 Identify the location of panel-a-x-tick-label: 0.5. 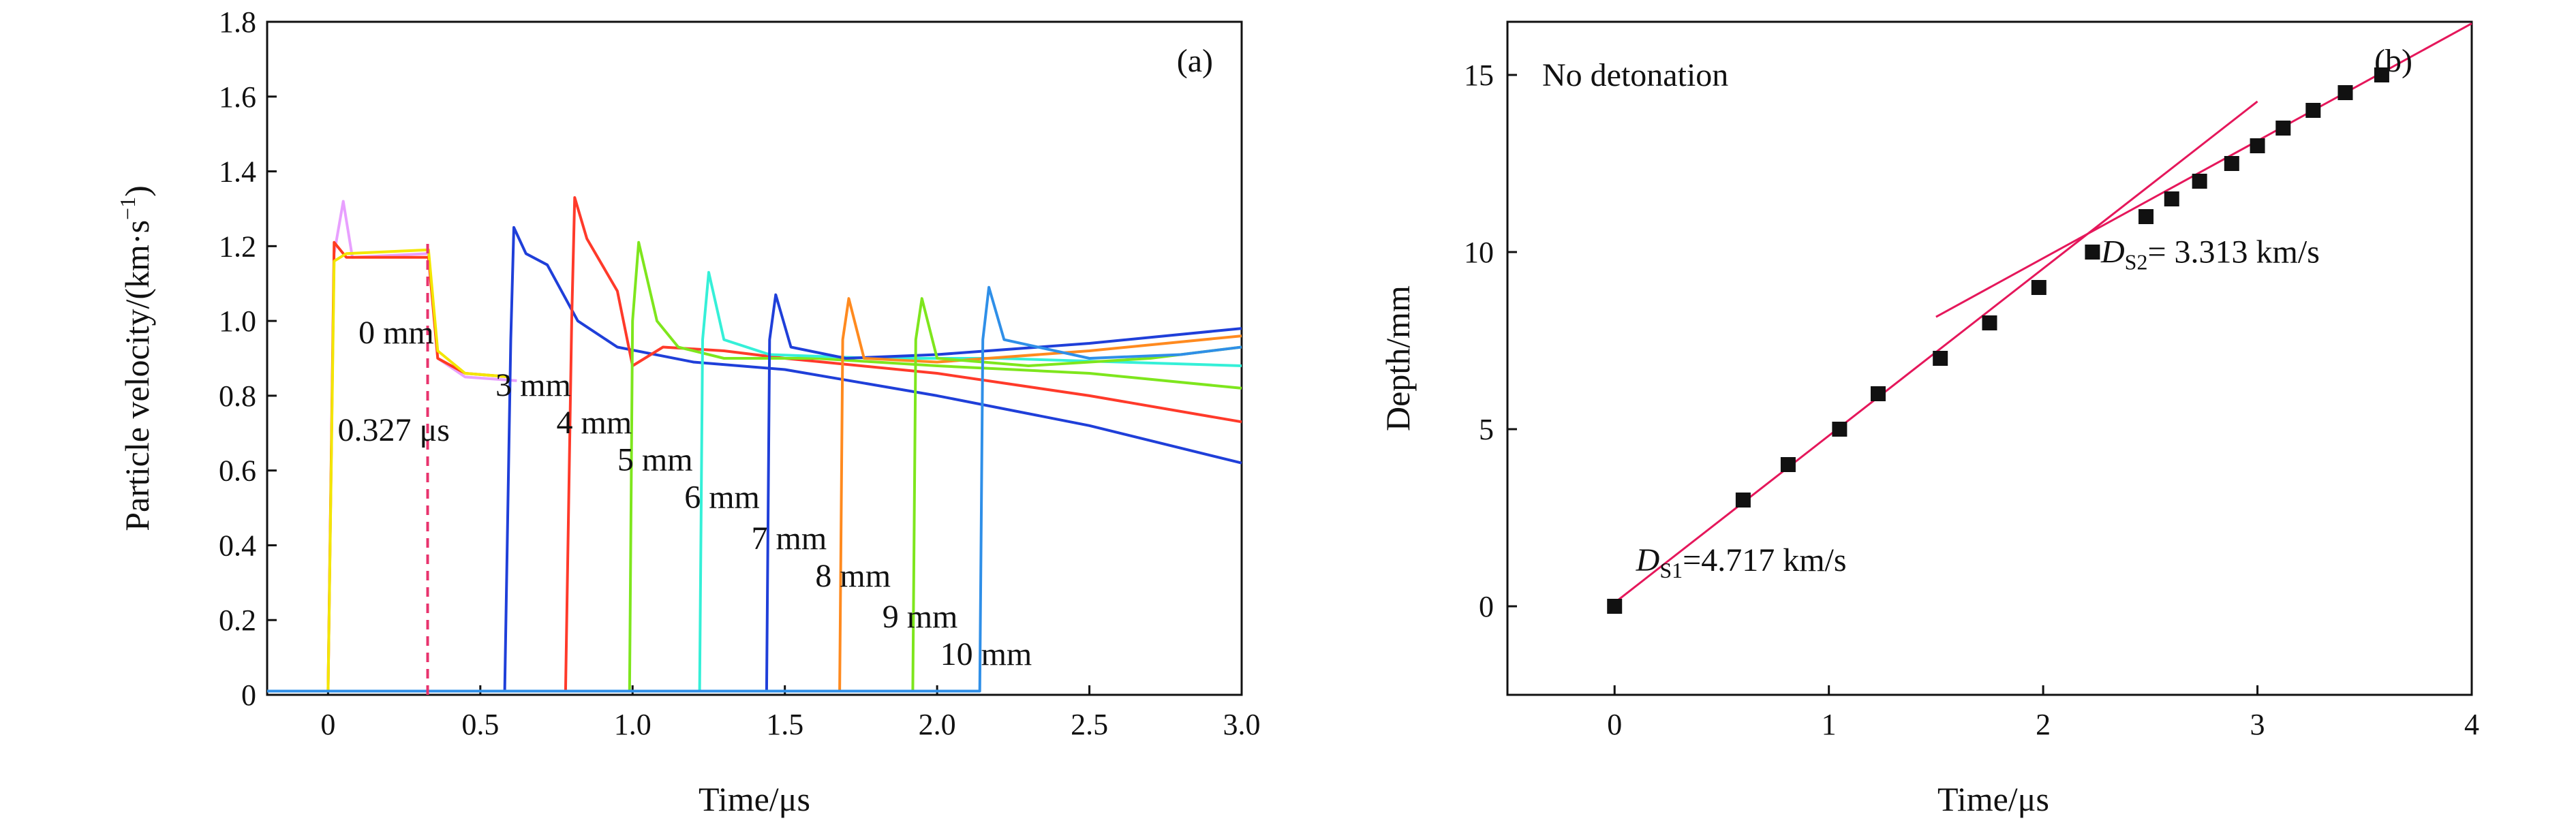
(480, 724).